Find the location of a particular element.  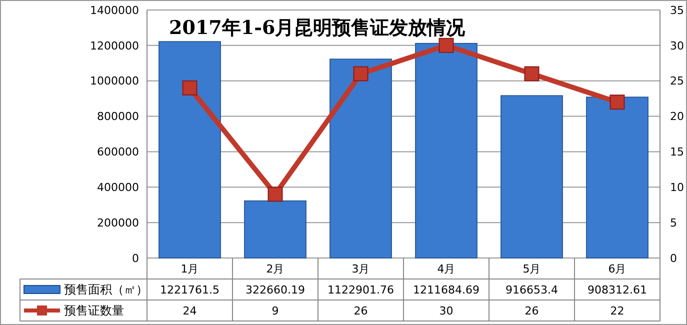

y-tick-label: 1000000 is located at coordinates (114, 81).